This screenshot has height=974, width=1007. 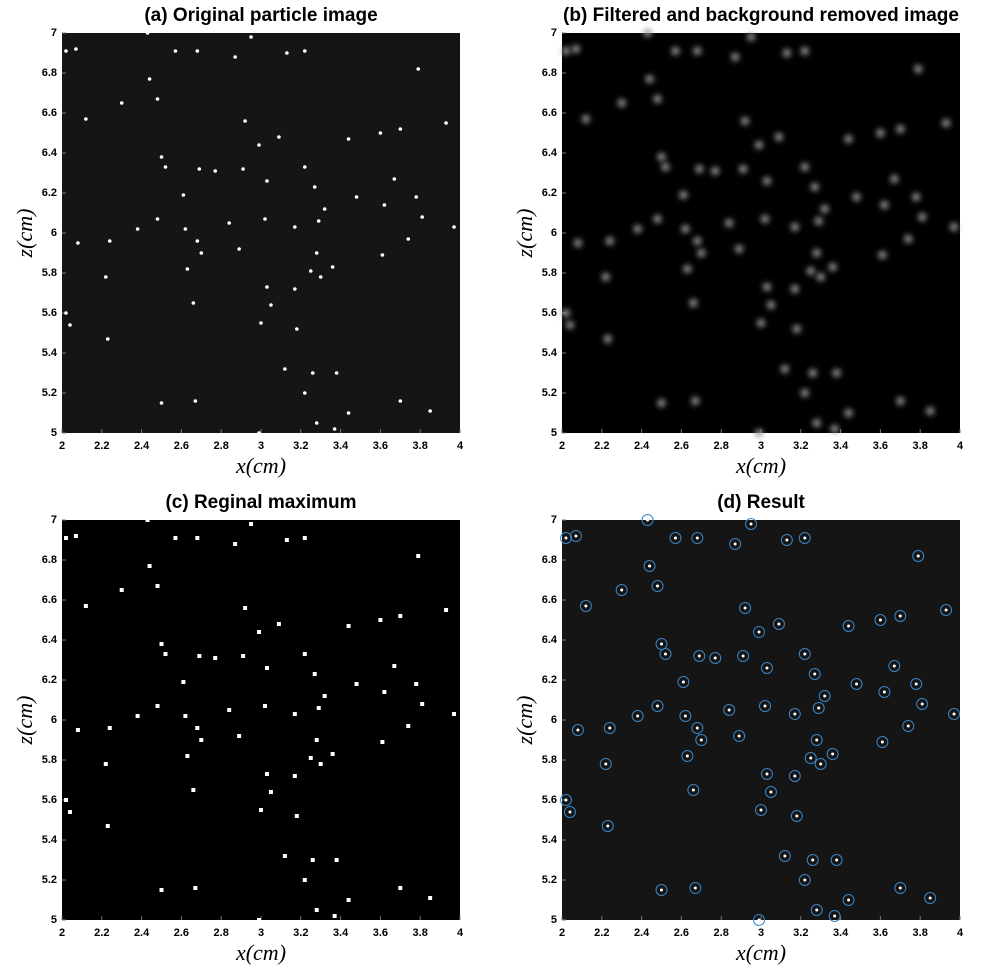 I want to click on y-tick-label: 6.8, so click(x=49, y=560).